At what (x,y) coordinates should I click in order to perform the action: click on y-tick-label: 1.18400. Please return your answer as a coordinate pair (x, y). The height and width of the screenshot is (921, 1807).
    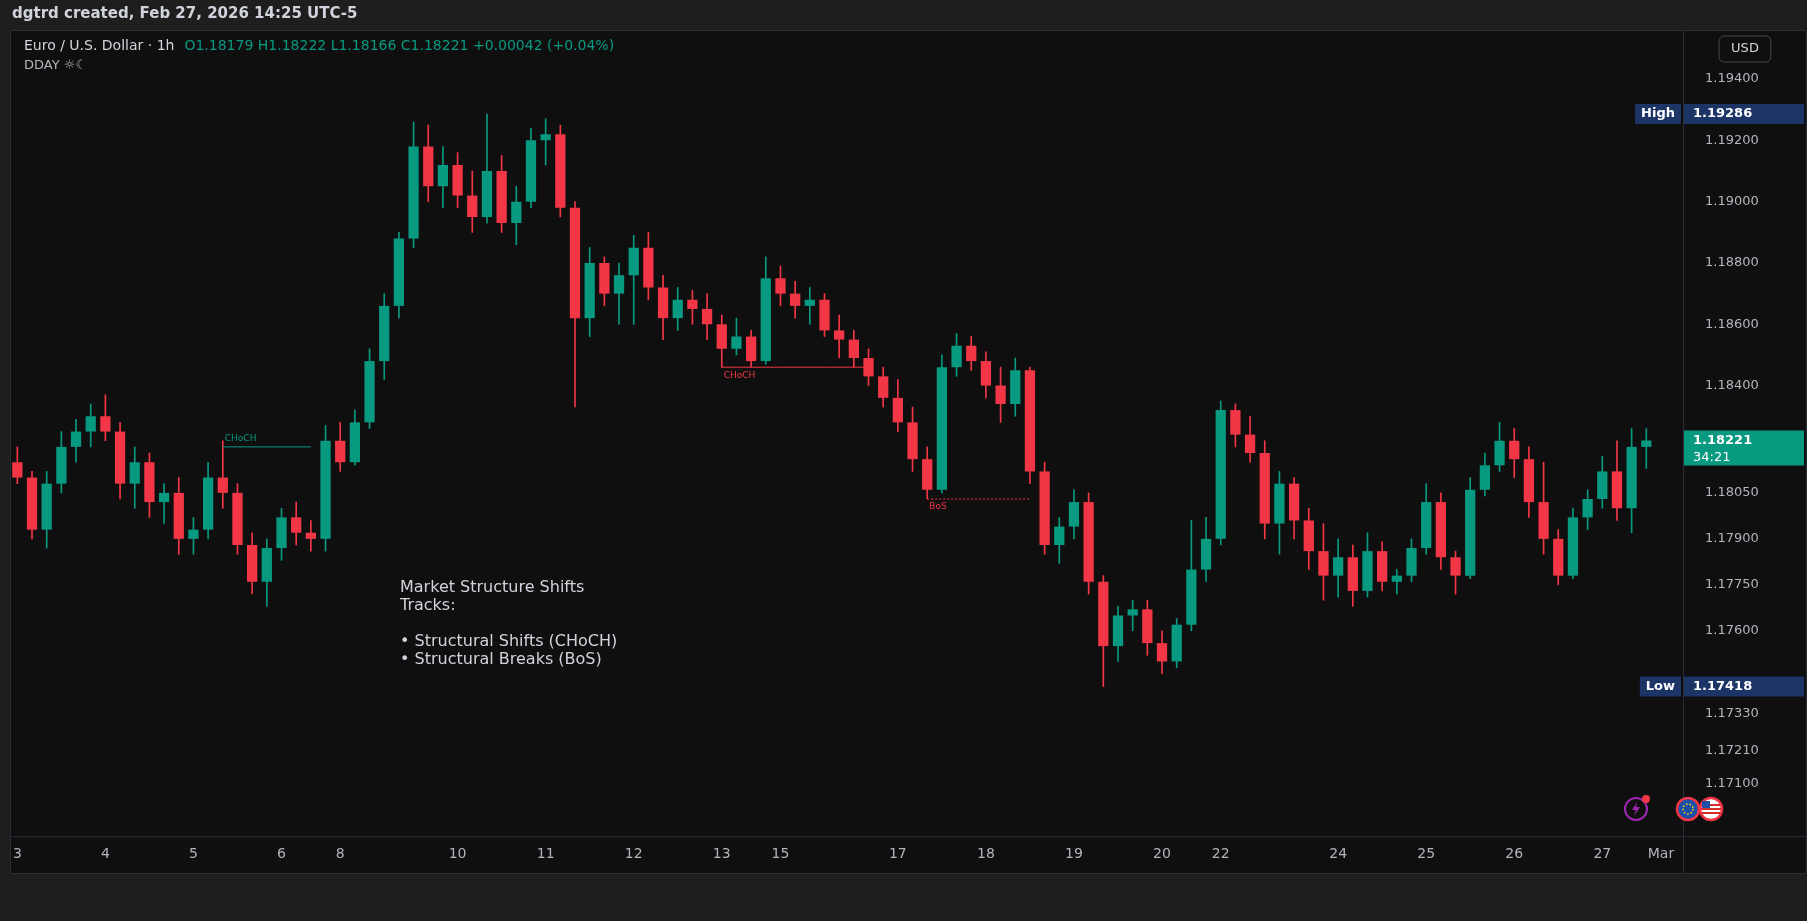
    Looking at the image, I should click on (1732, 384).